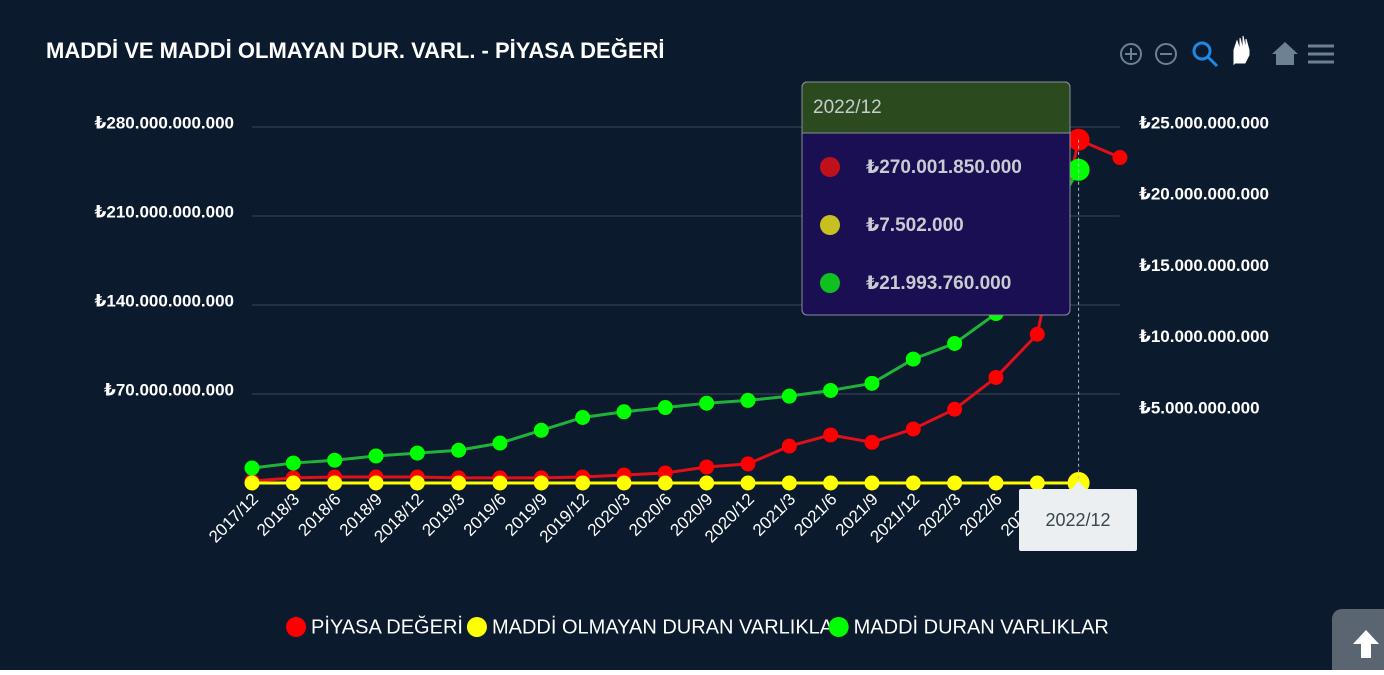 The image size is (1384, 675). Describe the element at coordinates (164, 211) in the screenshot. I see `y-tick-label: ₺210.000.000.000` at that location.